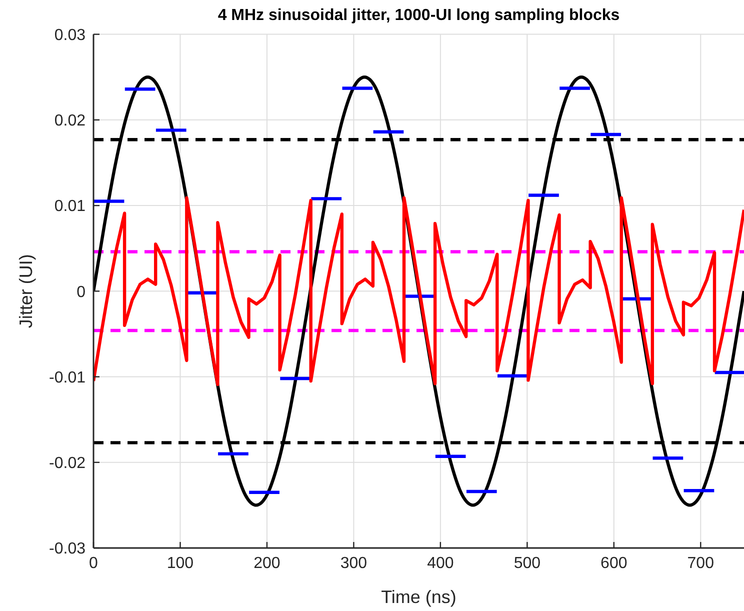 The image size is (744, 611). Describe the element at coordinates (26, 291) in the screenshot. I see `y-axis-title: Jitter (UI)` at that location.